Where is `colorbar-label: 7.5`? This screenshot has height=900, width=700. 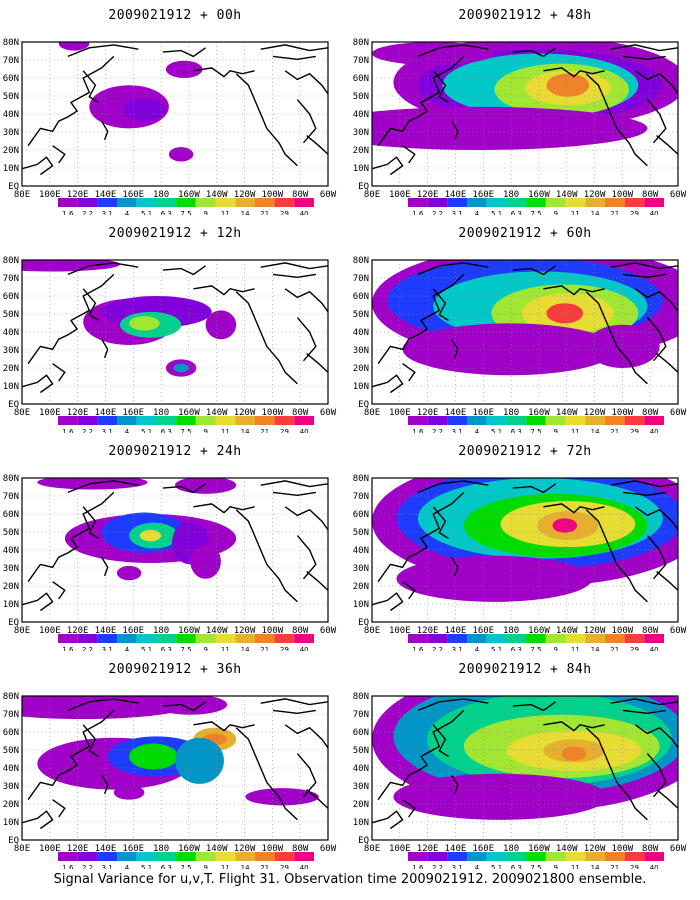 colorbar-label: 7.5 is located at coordinates (185, 866).